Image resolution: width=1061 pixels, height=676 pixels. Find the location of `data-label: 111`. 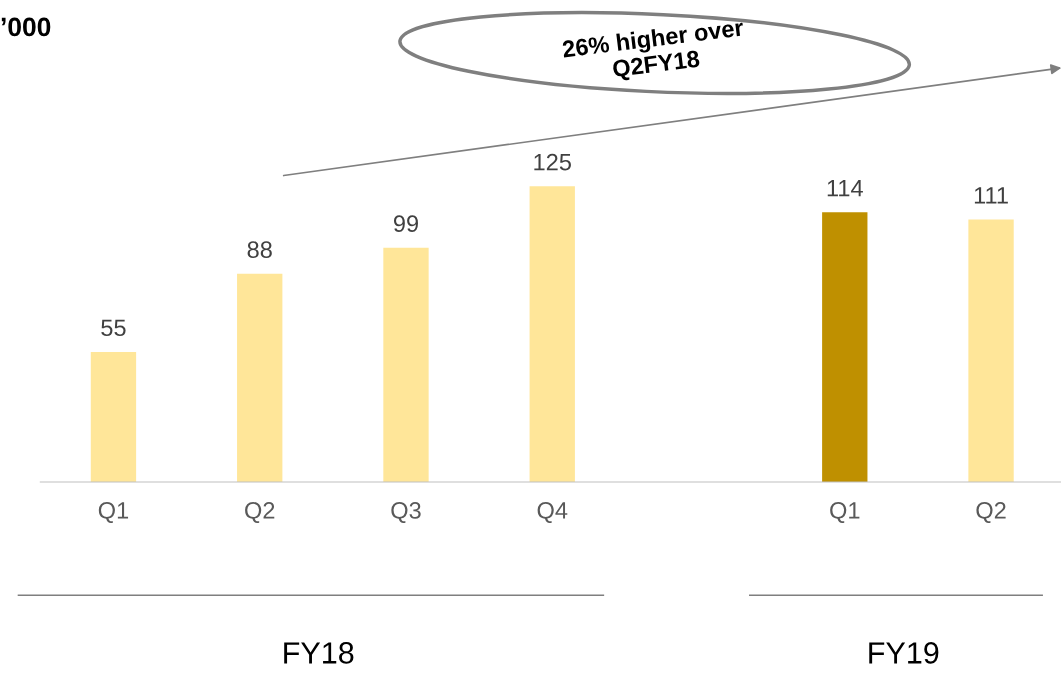

data-label: 111 is located at coordinates (991, 195).